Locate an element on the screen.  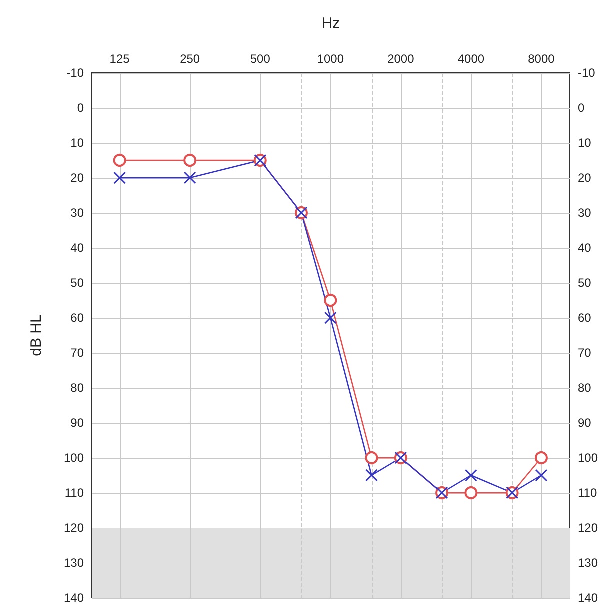
y-tick-label: 110 is located at coordinates (74, 493).